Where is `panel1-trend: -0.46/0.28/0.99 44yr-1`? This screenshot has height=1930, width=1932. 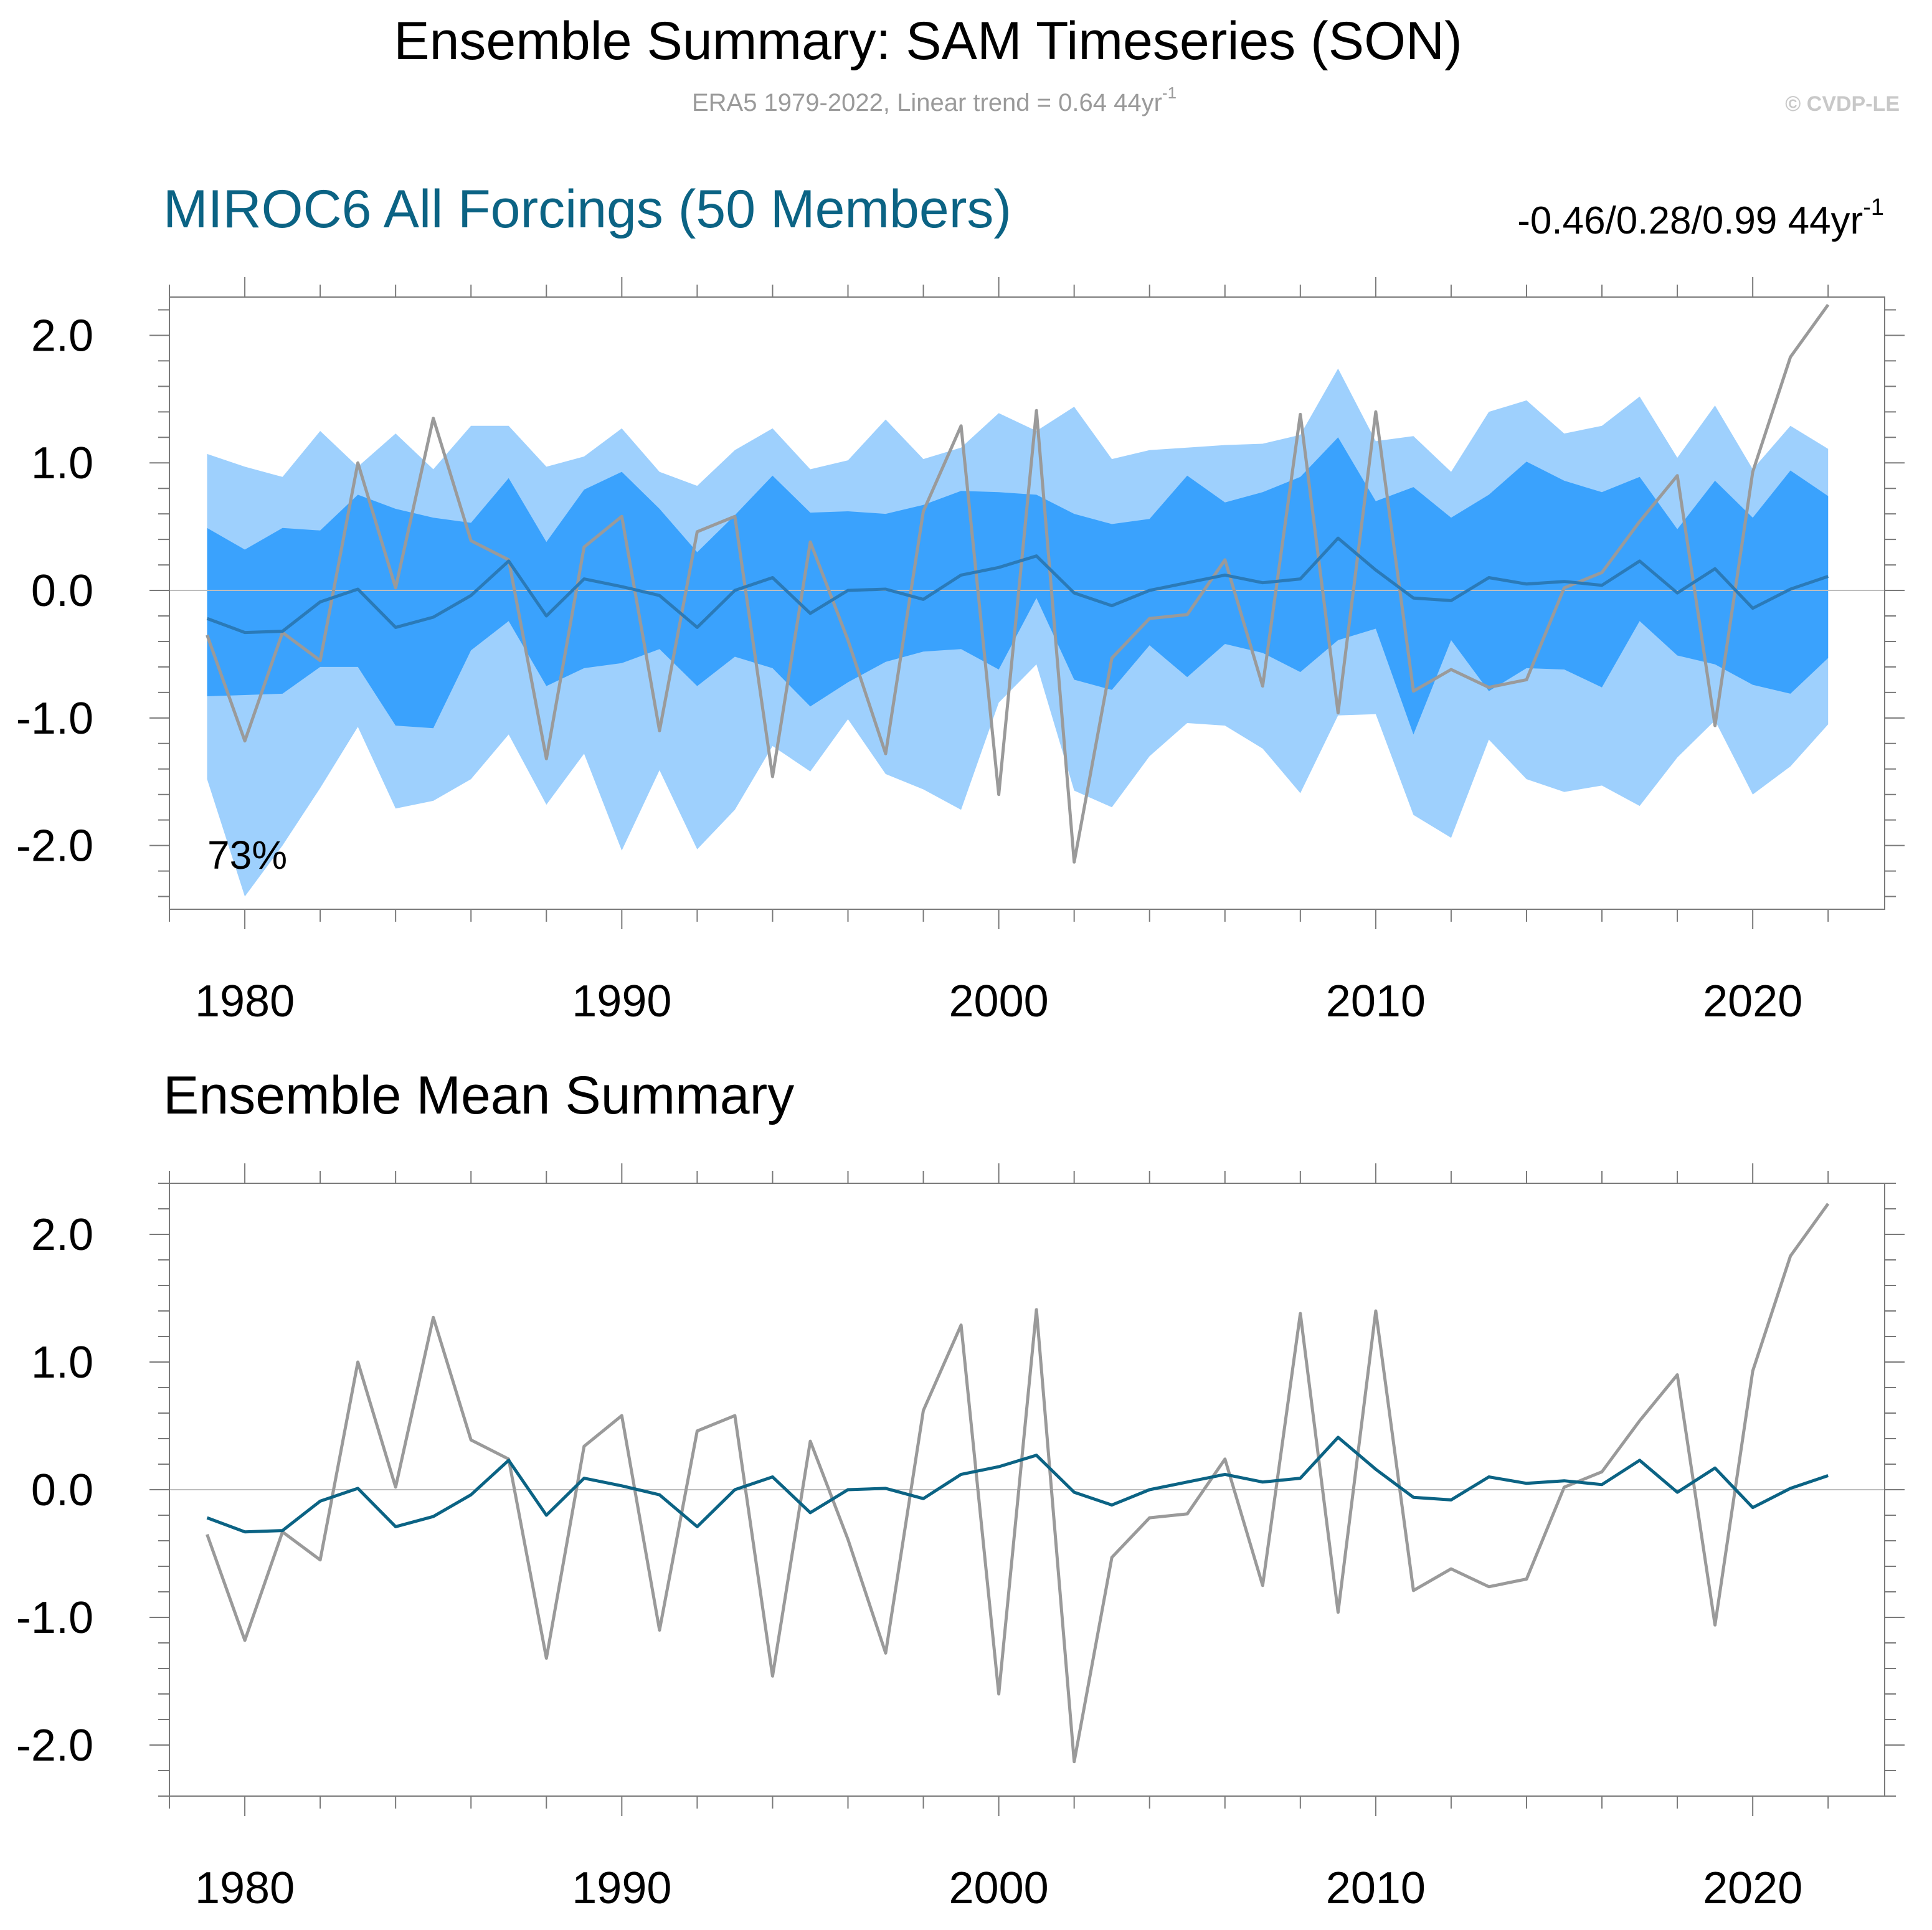
panel1-trend: -0.46/0.28/0.99 44yr-1 is located at coordinates (1701, 218).